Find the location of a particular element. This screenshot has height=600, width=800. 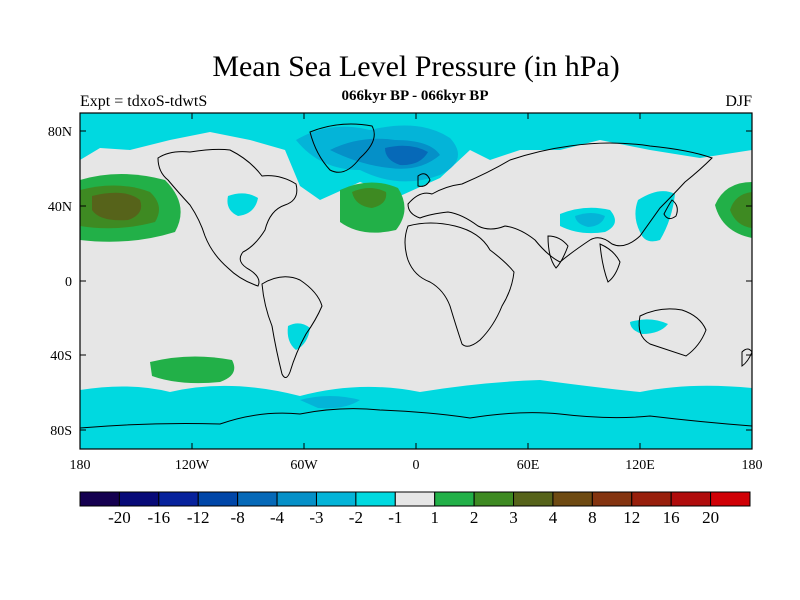

lat-tick-label: 80N is located at coordinates (60, 132).